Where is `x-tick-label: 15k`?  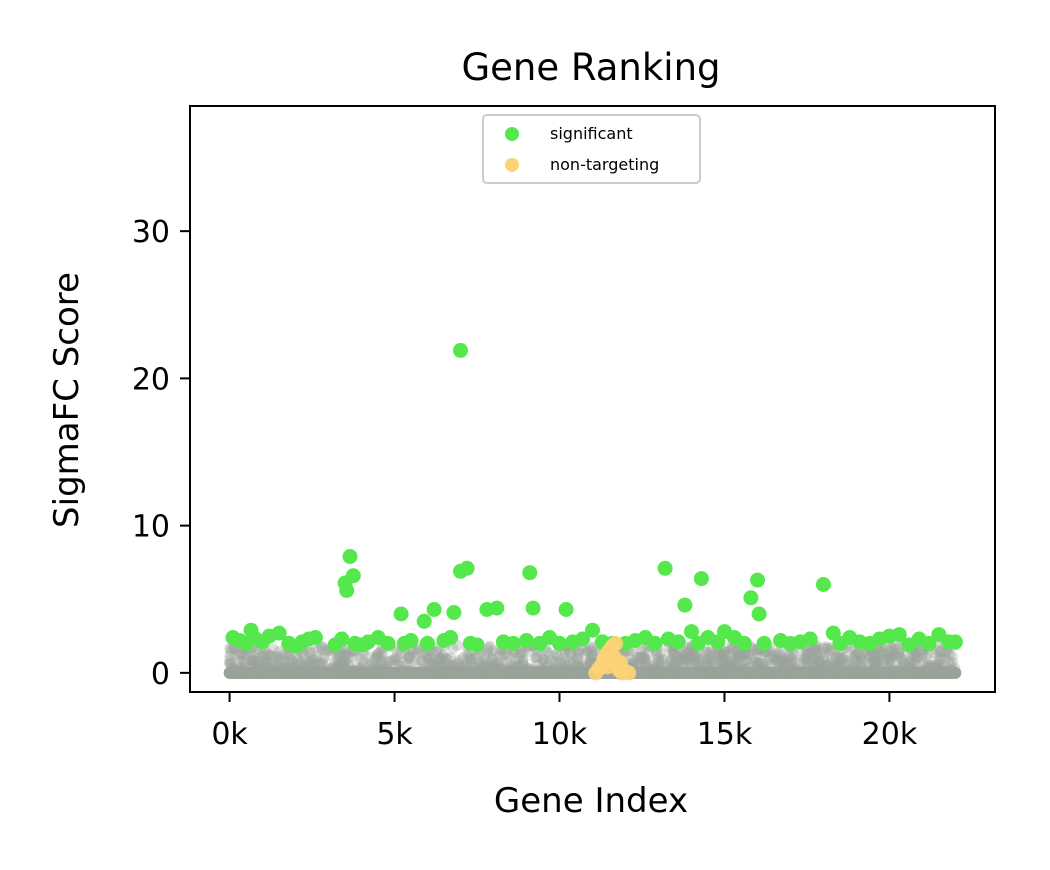
x-tick-label: 15k is located at coordinates (725, 734).